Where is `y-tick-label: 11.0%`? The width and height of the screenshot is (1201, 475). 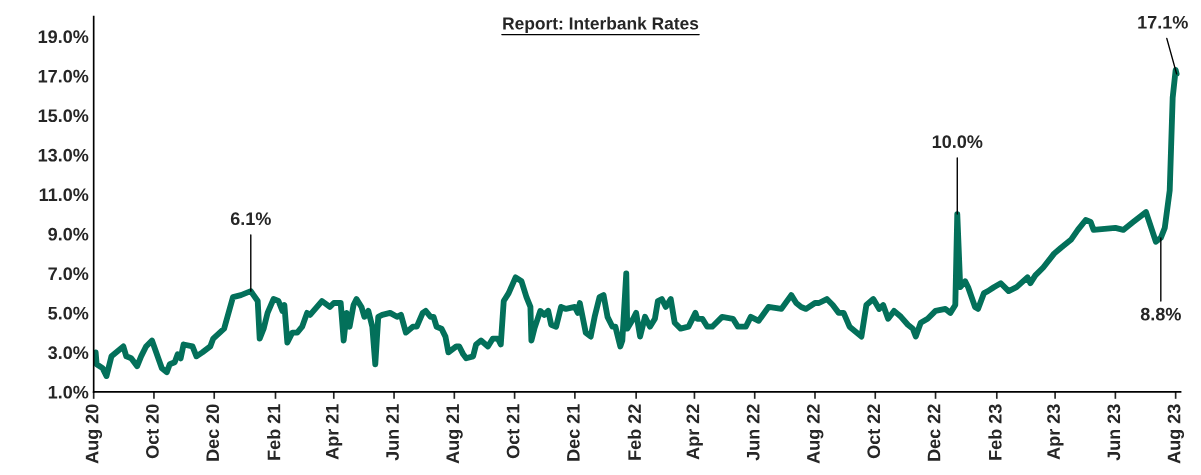
y-tick-label: 11.0% is located at coordinates (64, 195).